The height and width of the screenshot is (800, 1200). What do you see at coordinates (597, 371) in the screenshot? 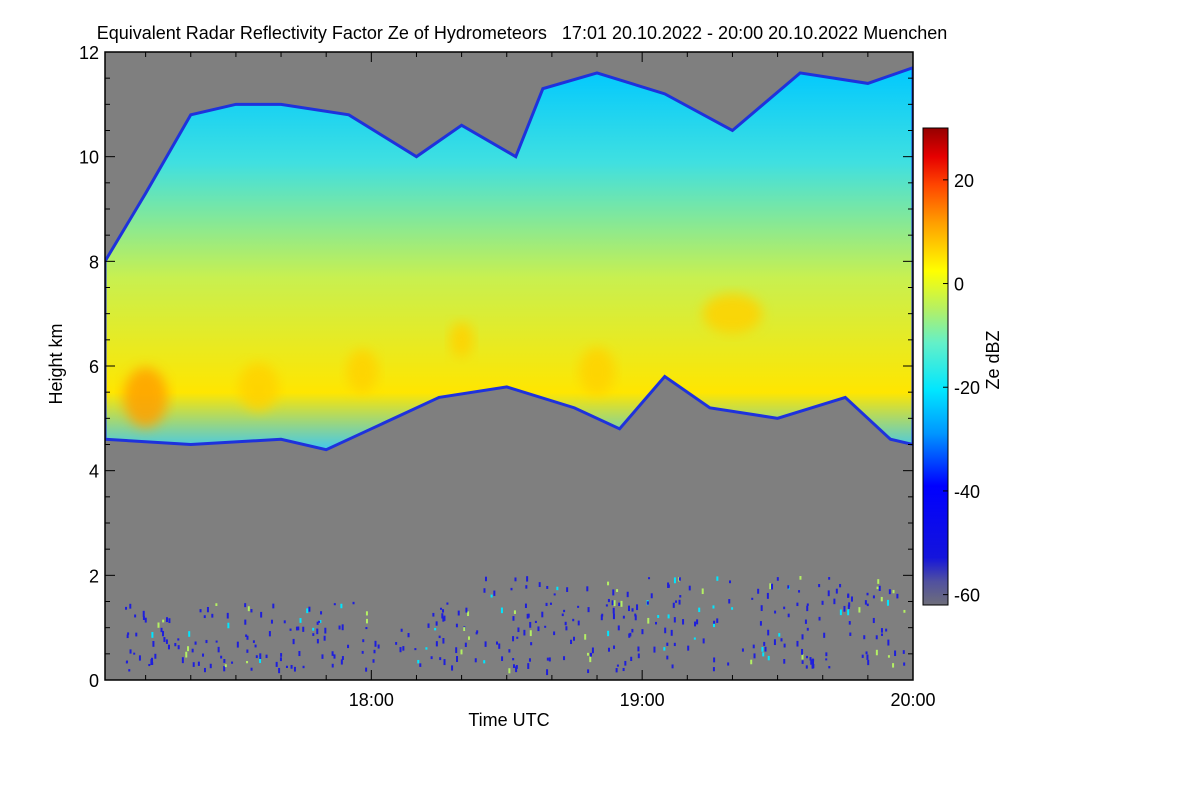
I see `reflectivity-core` at bounding box center [597, 371].